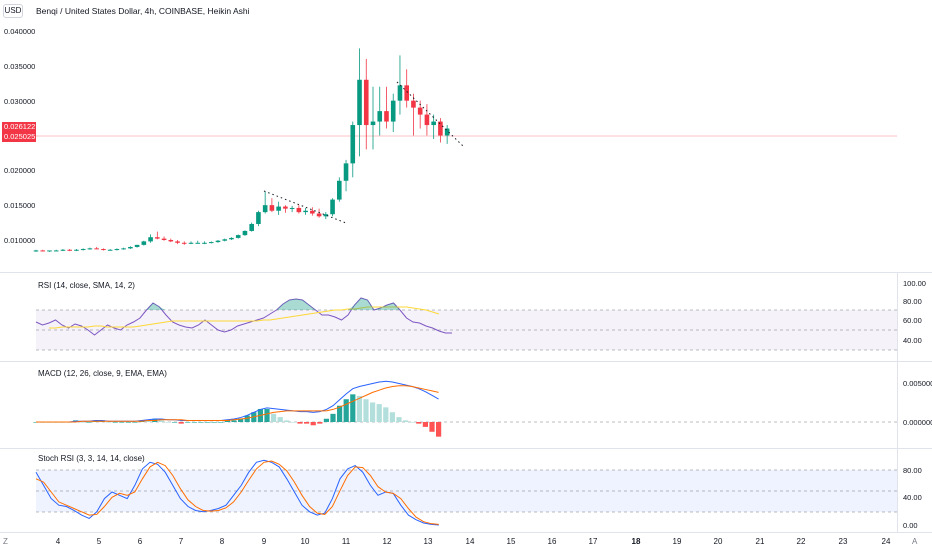 This screenshot has width=932, height=550. What do you see at coordinates (222, 541) in the screenshot?
I see `time-label: 8` at bounding box center [222, 541].